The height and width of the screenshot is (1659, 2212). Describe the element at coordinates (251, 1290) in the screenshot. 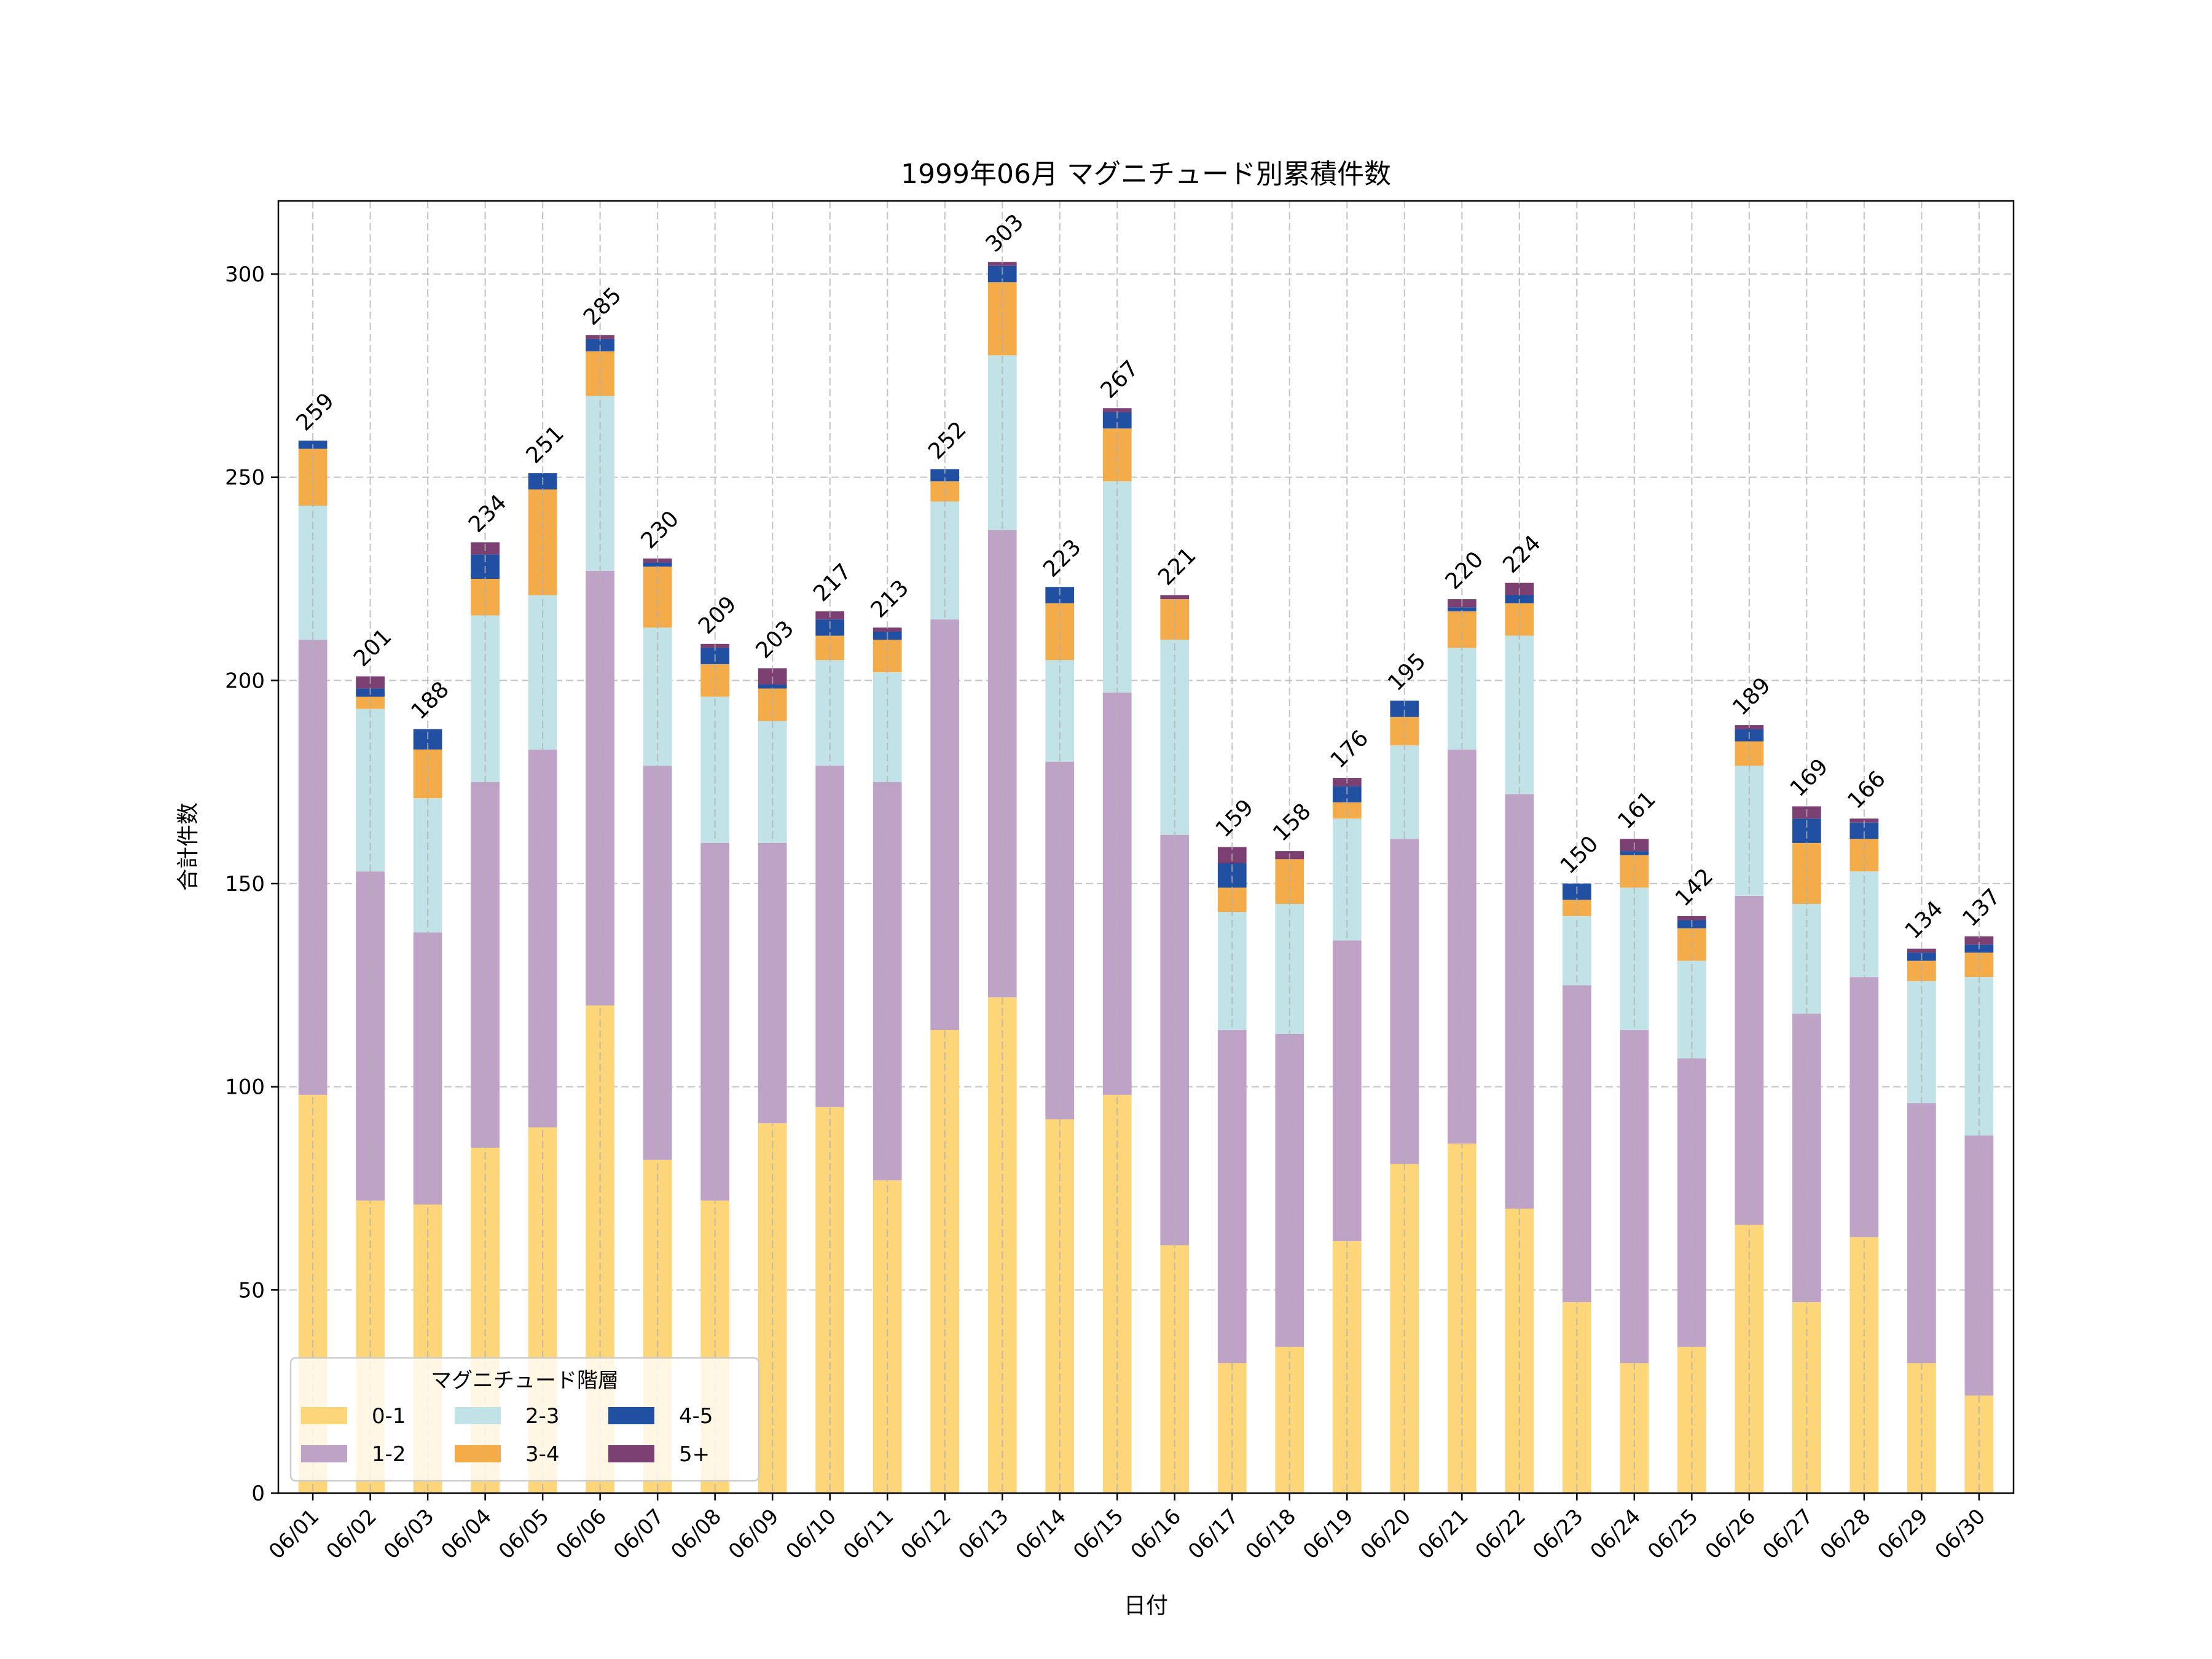

I see `y-tick-label: 50` at that location.